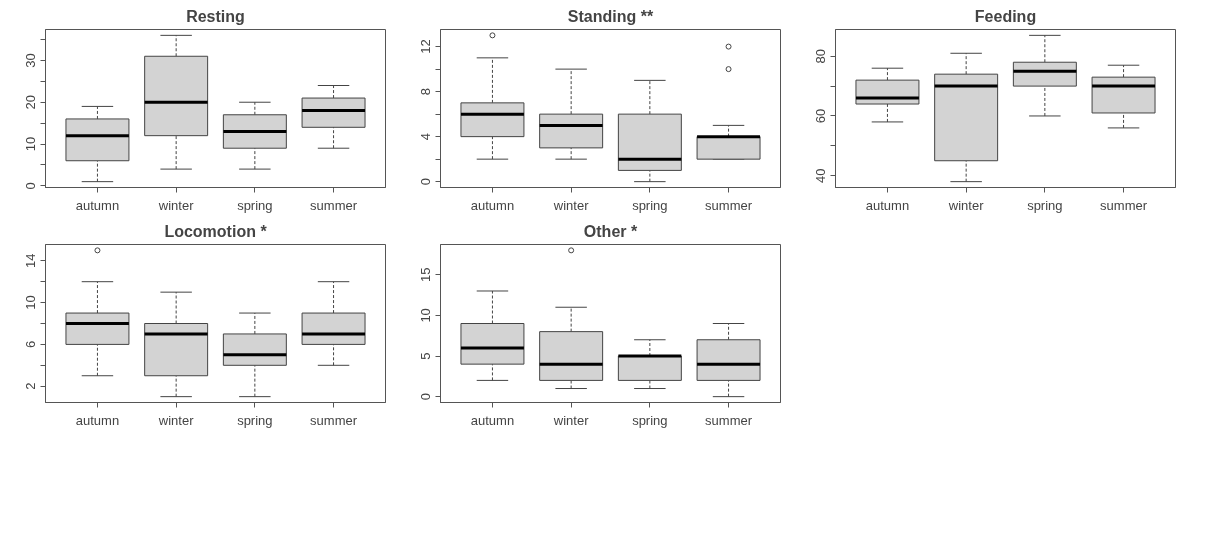  What do you see at coordinates (426, 46) in the screenshot?
I see `y-tick-label: 12` at bounding box center [426, 46].